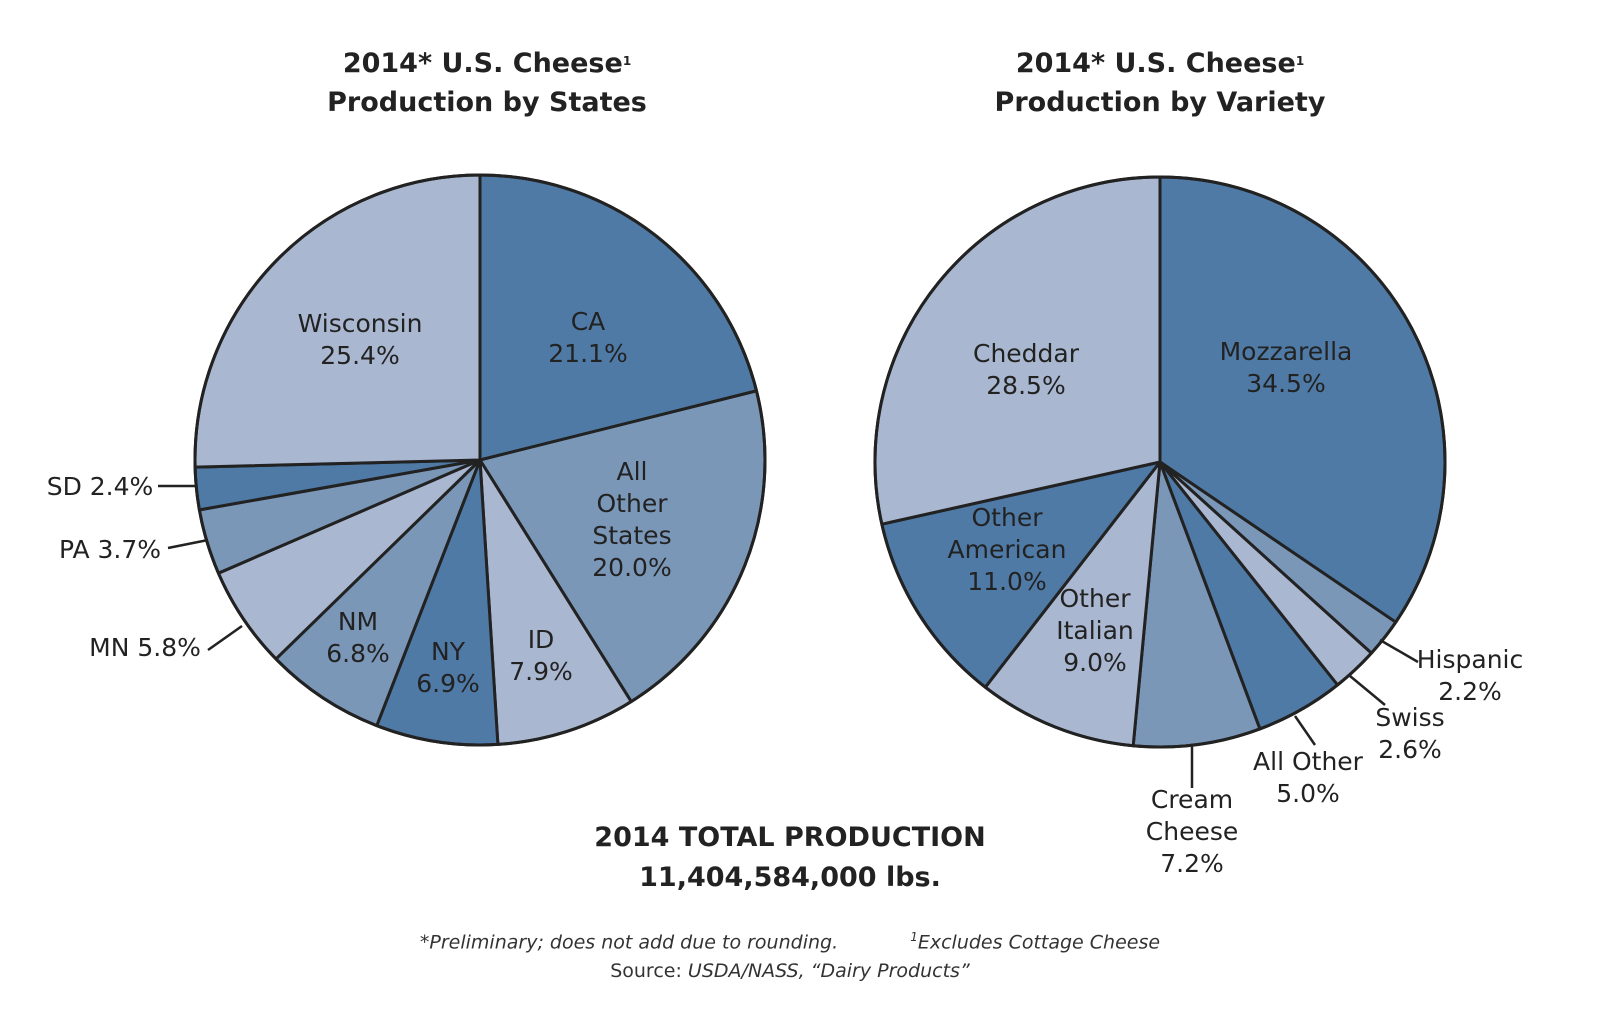  What do you see at coordinates (1308, 761) in the screenshot?
I see `label-line: All Other` at bounding box center [1308, 761].